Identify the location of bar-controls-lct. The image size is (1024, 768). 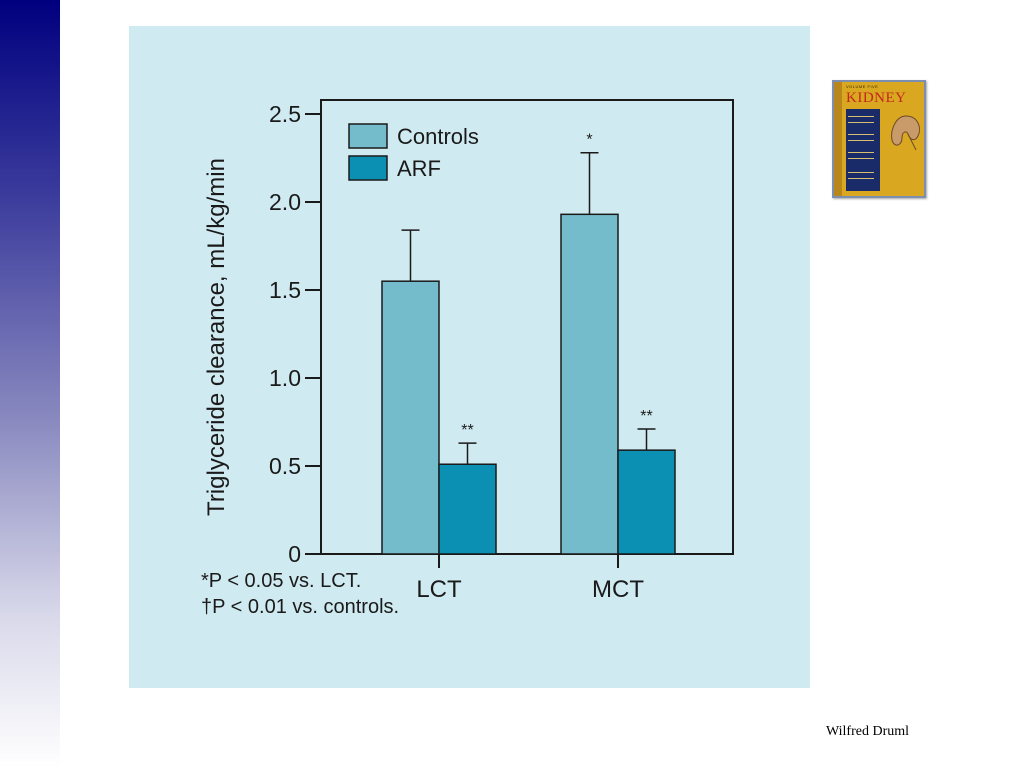
(410, 417).